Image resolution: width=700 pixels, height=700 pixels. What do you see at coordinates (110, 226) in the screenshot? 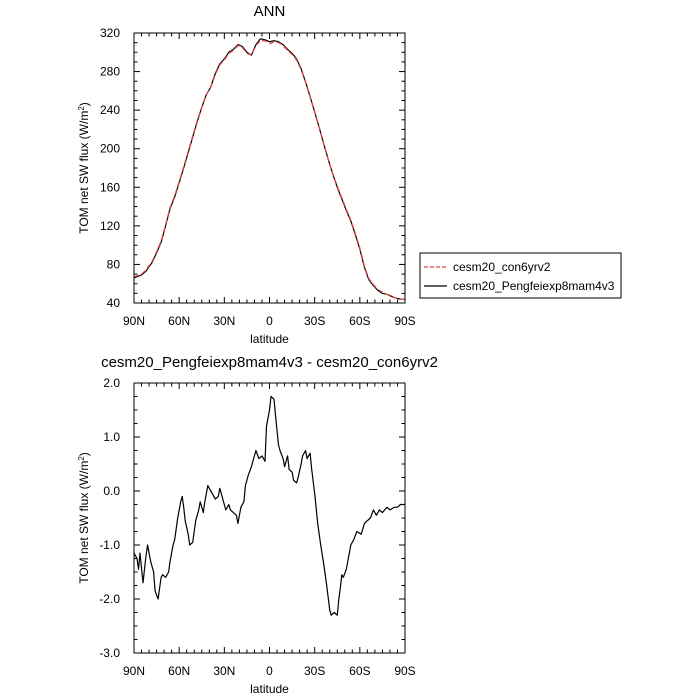
I see `y-tick-label: 120` at bounding box center [110, 226].